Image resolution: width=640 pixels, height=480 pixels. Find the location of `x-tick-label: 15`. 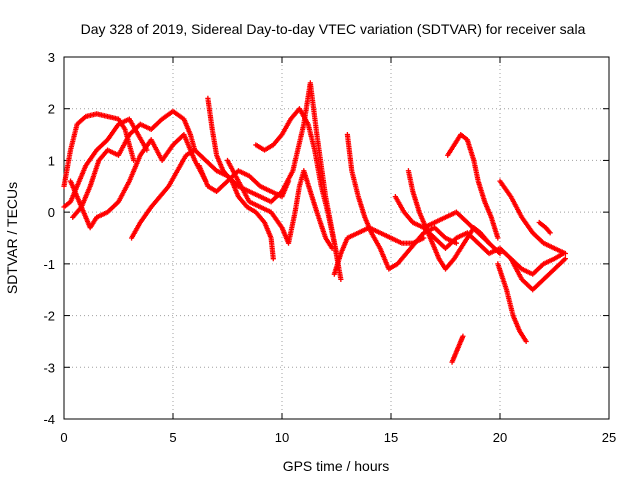

x-tick-label: 15 is located at coordinates (391, 437).